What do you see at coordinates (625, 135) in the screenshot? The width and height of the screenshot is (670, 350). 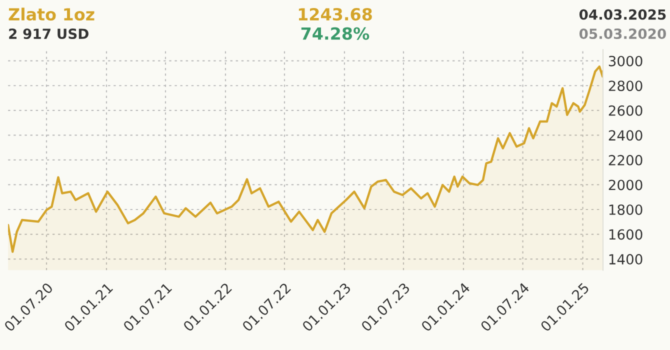 I see `y-tick-label: 2400` at bounding box center [625, 135].